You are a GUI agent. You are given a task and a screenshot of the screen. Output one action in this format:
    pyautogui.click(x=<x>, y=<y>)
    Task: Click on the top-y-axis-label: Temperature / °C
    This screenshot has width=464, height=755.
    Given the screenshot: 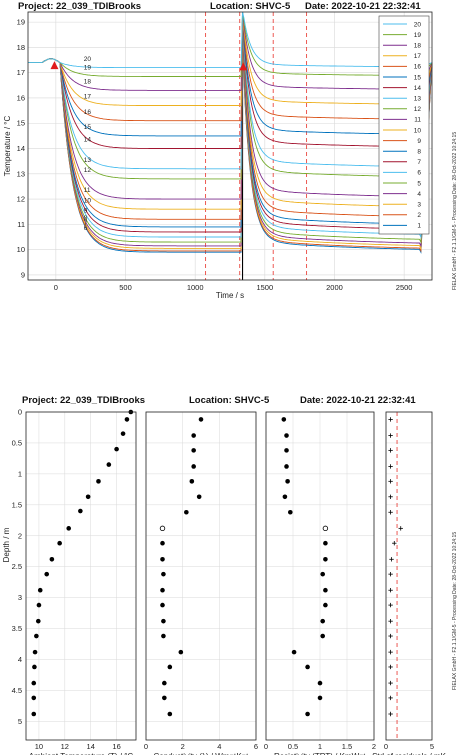 What is the action you would take?
    pyautogui.click(x=7, y=146)
    